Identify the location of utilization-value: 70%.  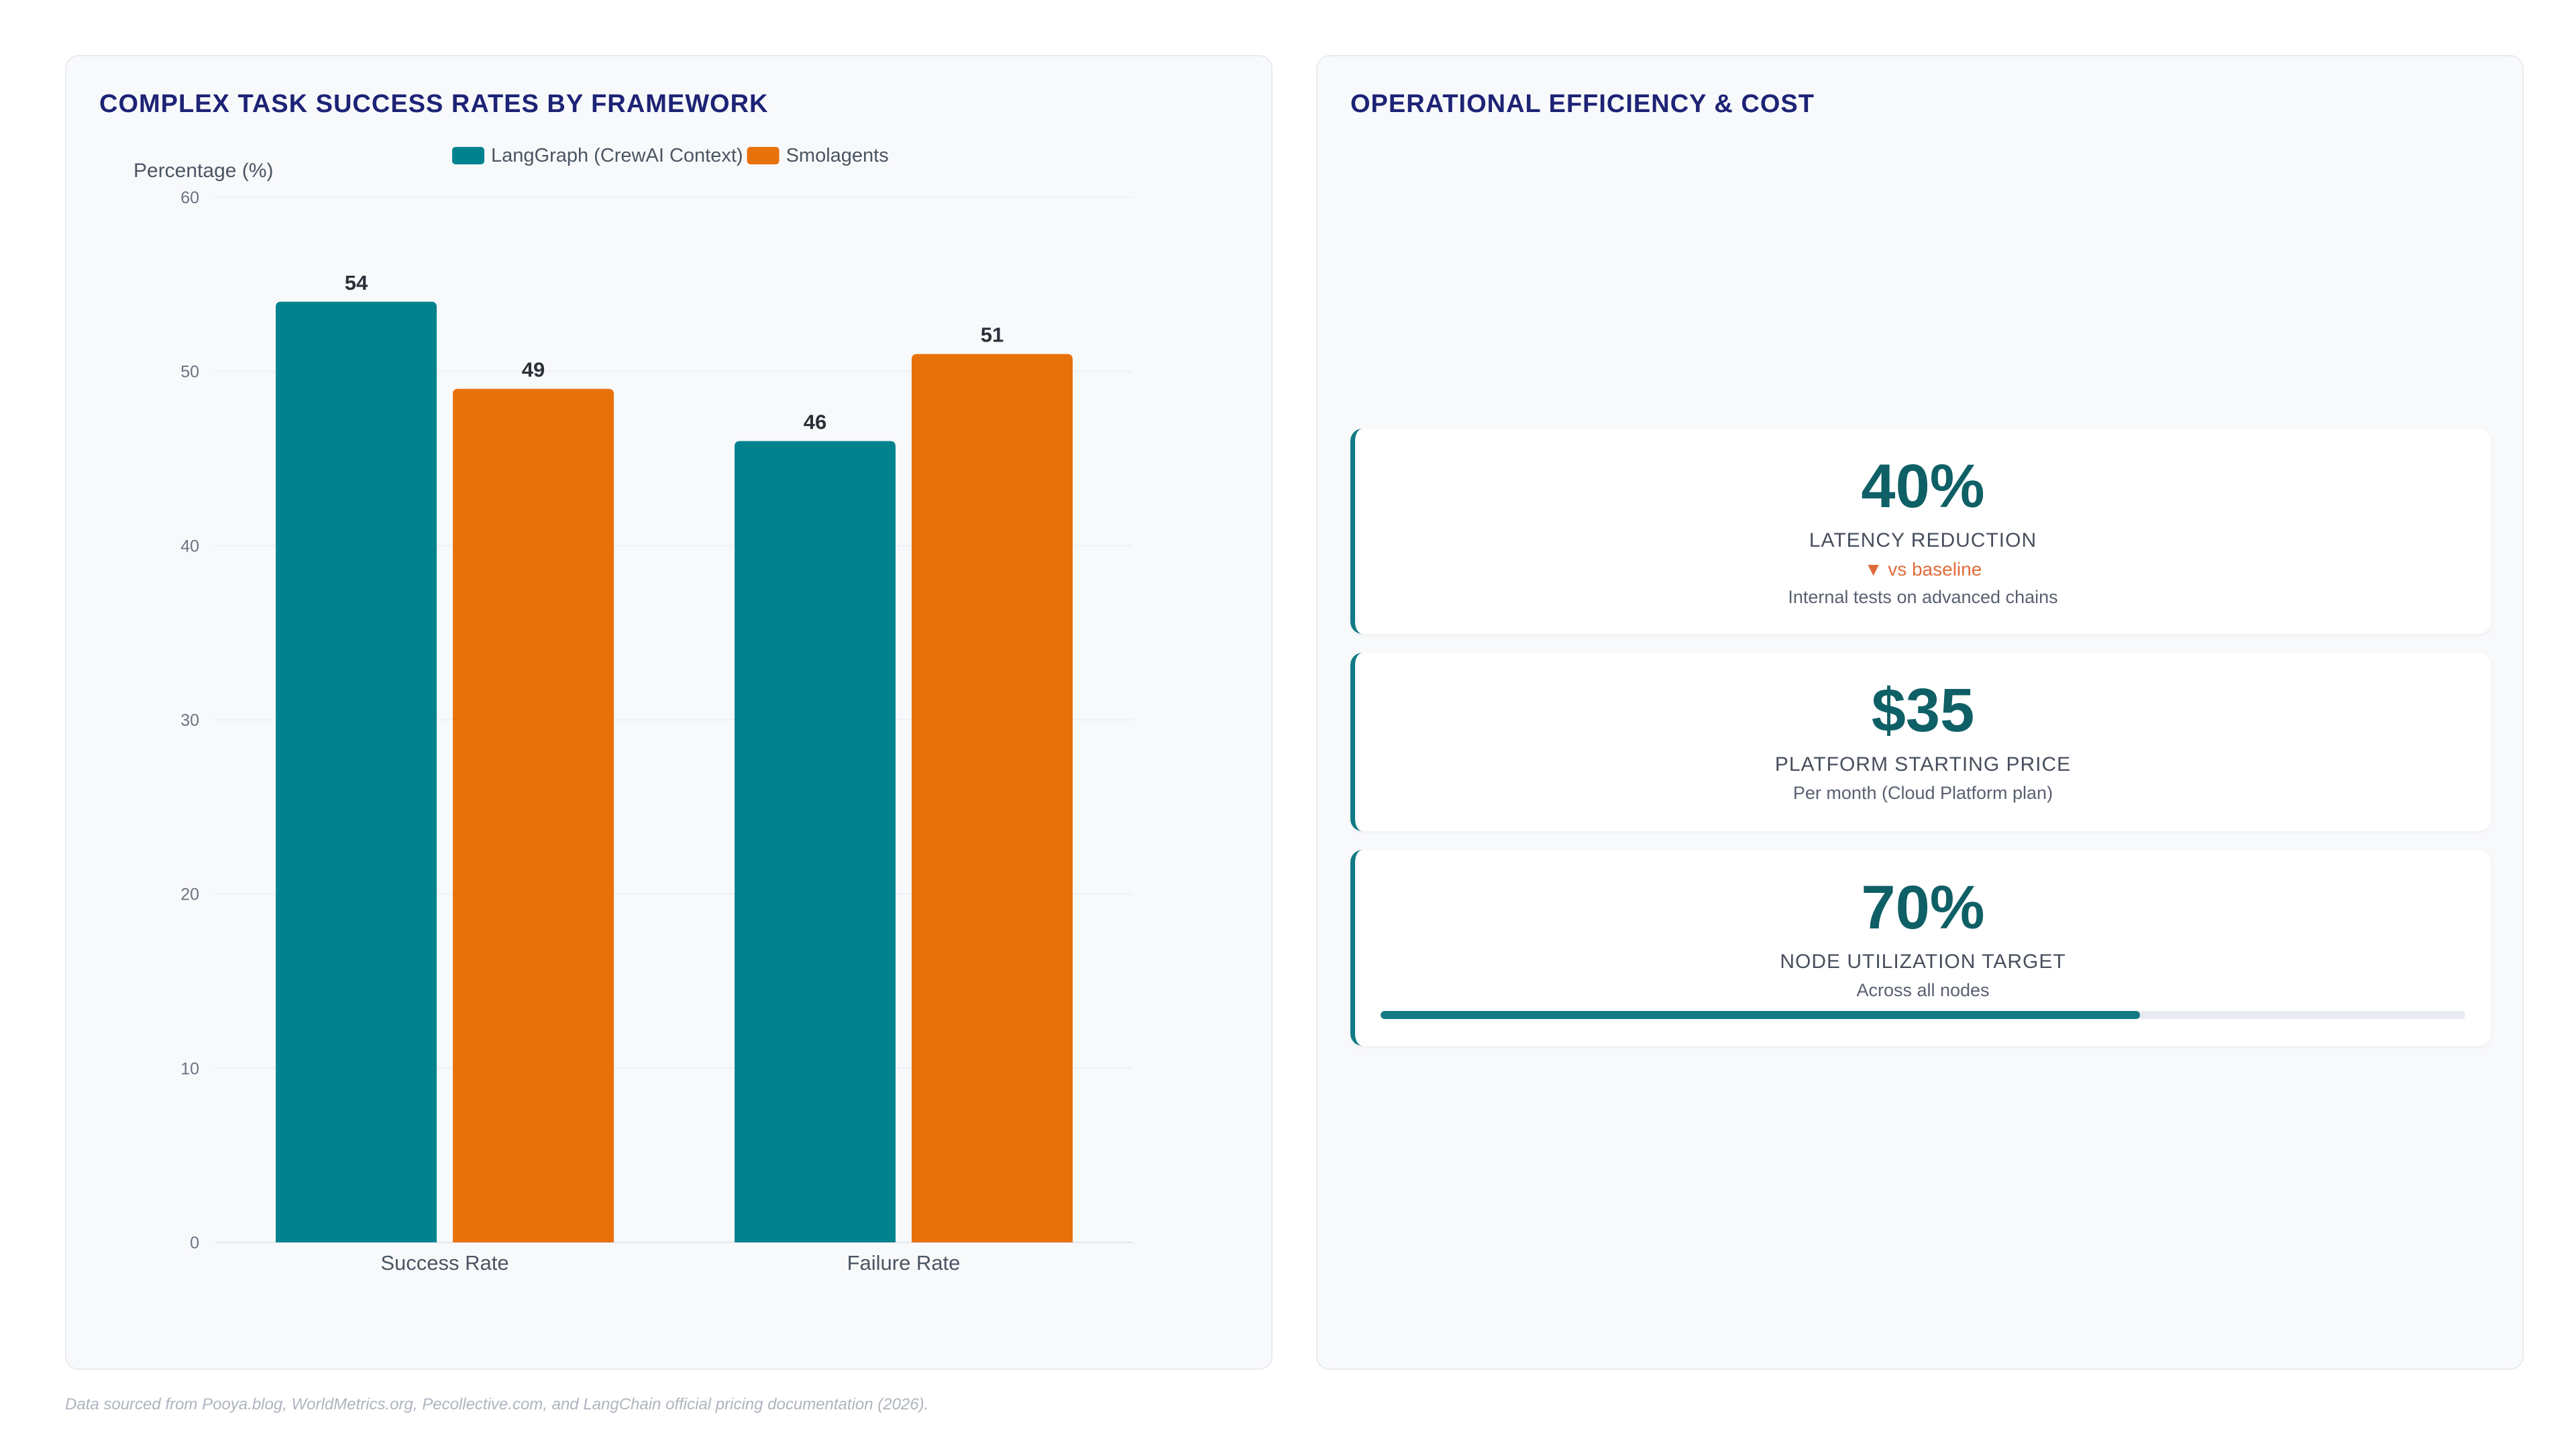
(1923, 907).